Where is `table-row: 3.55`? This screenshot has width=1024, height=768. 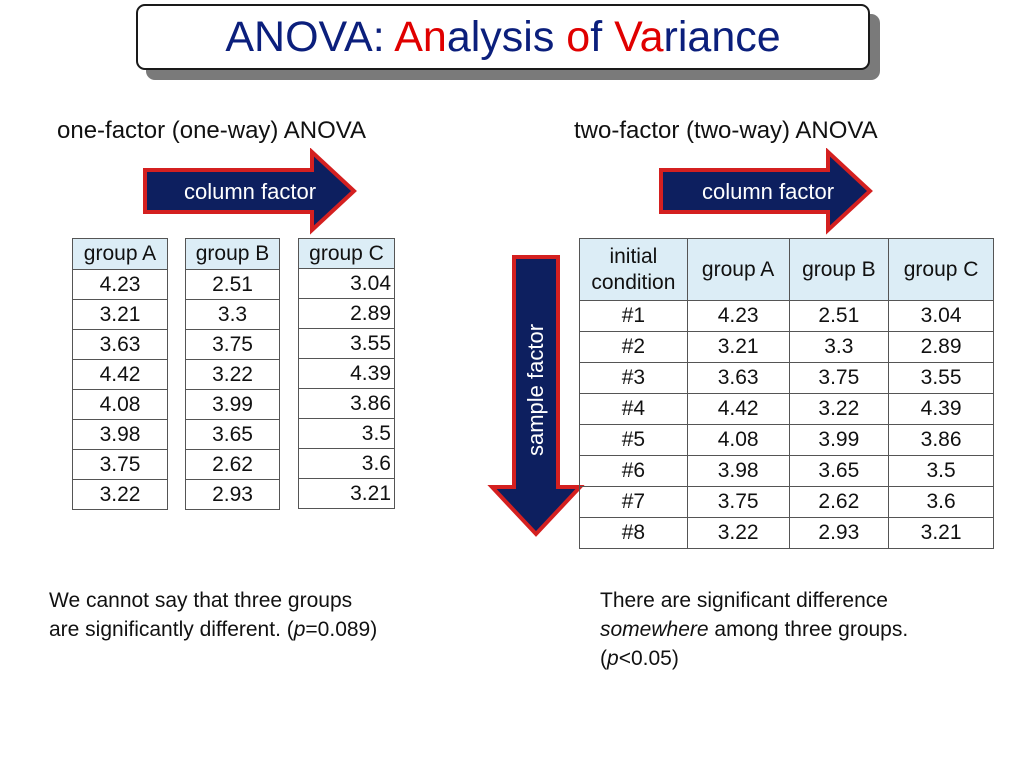 table-row: 3.55 is located at coordinates (346, 343).